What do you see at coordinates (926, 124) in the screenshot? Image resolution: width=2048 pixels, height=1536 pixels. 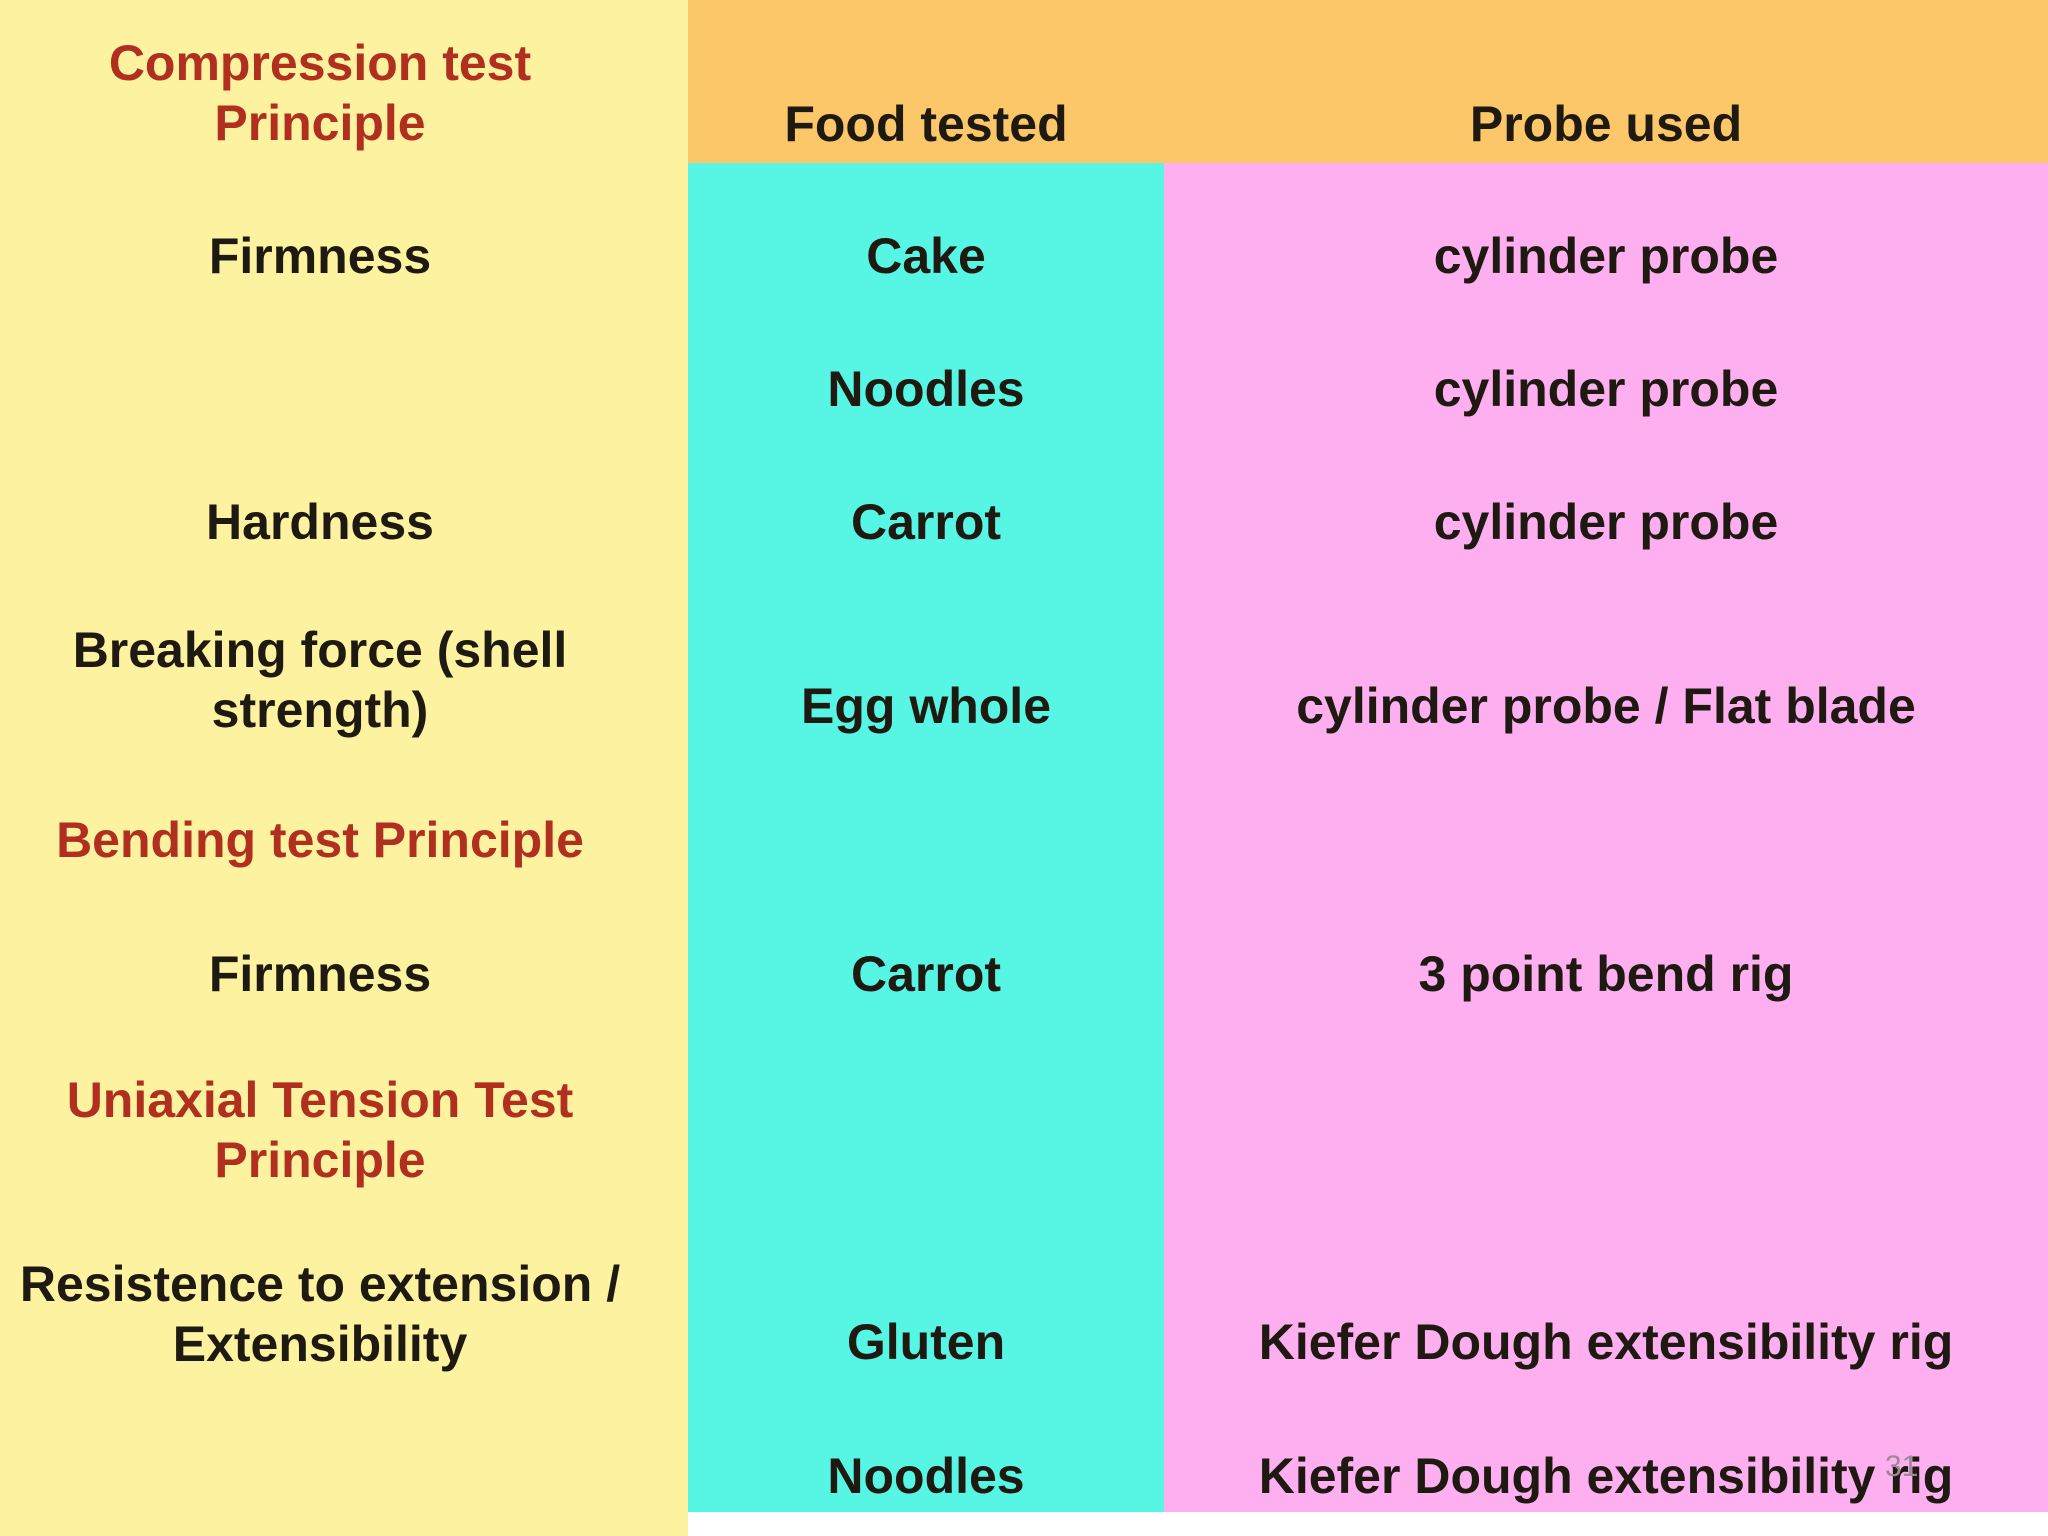 I see `header-food-tested: Food tested` at bounding box center [926, 124].